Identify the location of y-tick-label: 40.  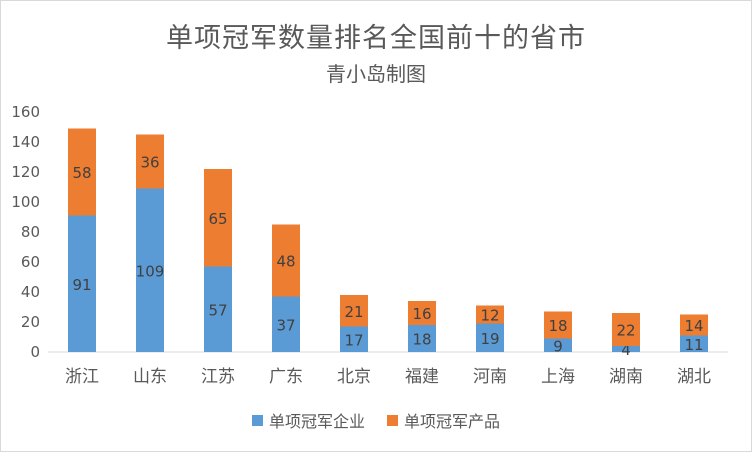
(30, 292).